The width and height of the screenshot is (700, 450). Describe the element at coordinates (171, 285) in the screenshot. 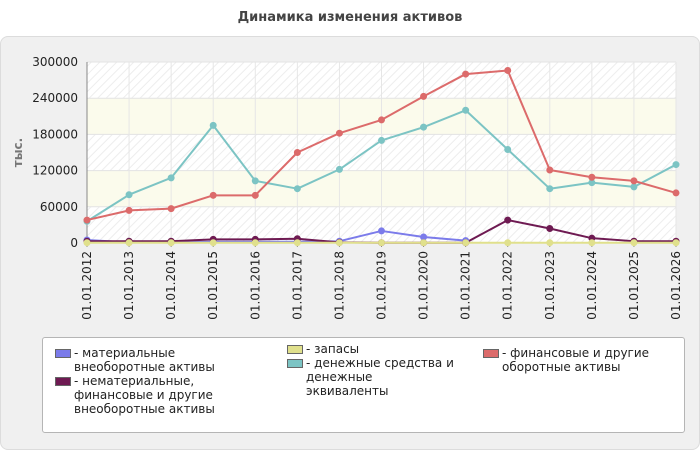

I see `x-tick-label: 01.01.2014` at that location.